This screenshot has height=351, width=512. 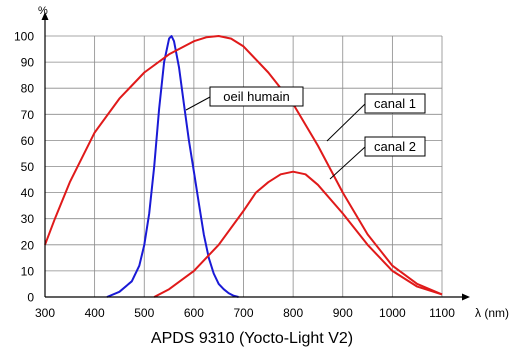 I want to click on legend-label-oeil-humain: oeil humain, so click(x=256, y=96).